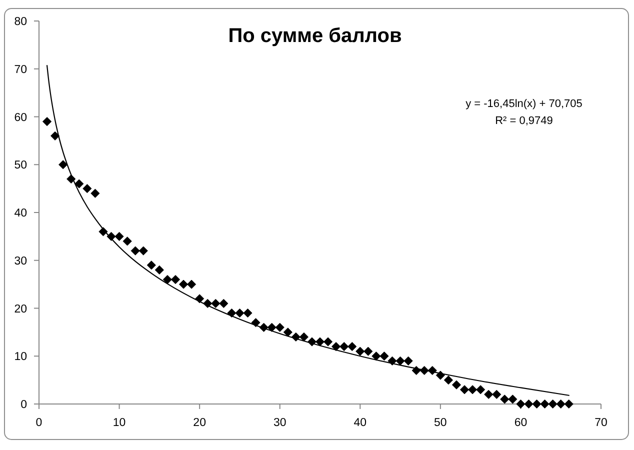  Describe the element at coordinates (440, 423) in the screenshot. I see `x-tick-label: 50` at that location.